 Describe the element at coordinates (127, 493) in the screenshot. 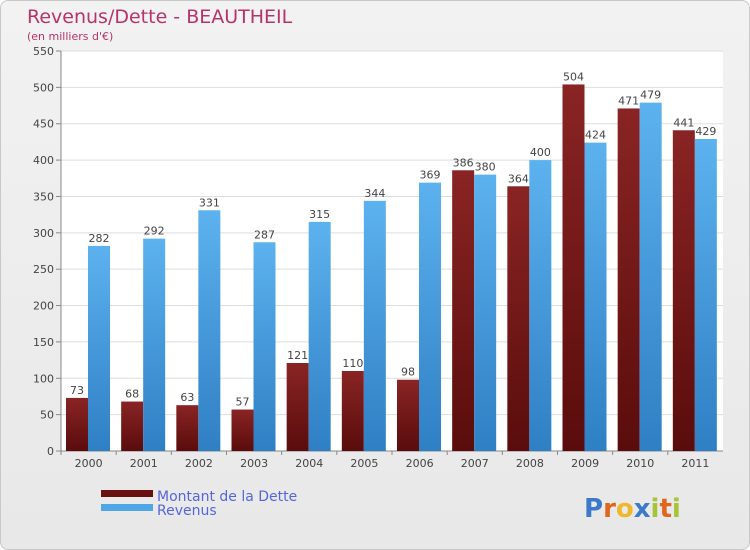

I see `legend-swatch-dette` at that location.